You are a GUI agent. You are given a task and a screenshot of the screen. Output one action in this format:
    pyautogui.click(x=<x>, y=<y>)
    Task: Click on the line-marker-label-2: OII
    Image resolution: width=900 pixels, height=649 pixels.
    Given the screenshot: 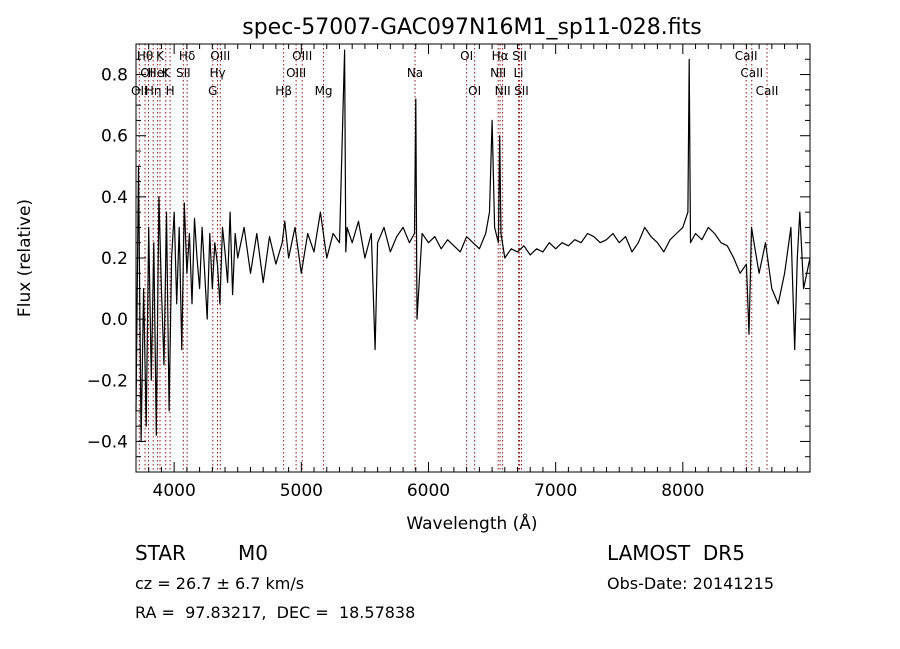 What is the action you would take?
    pyautogui.click(x=148, y=73)
    